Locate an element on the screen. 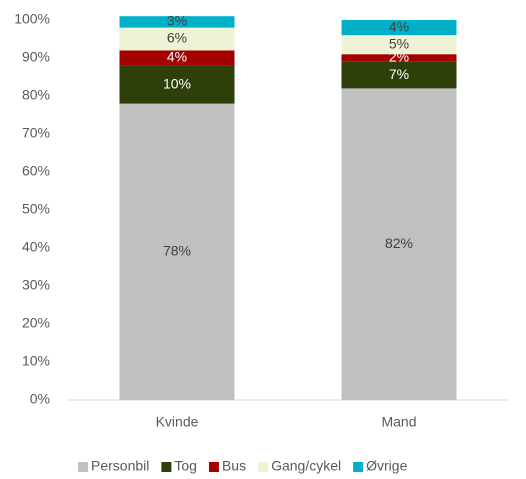 The width and height of the screenshot is (526, 479). y-tick-label: 100% is located at coordinates (32, 19).